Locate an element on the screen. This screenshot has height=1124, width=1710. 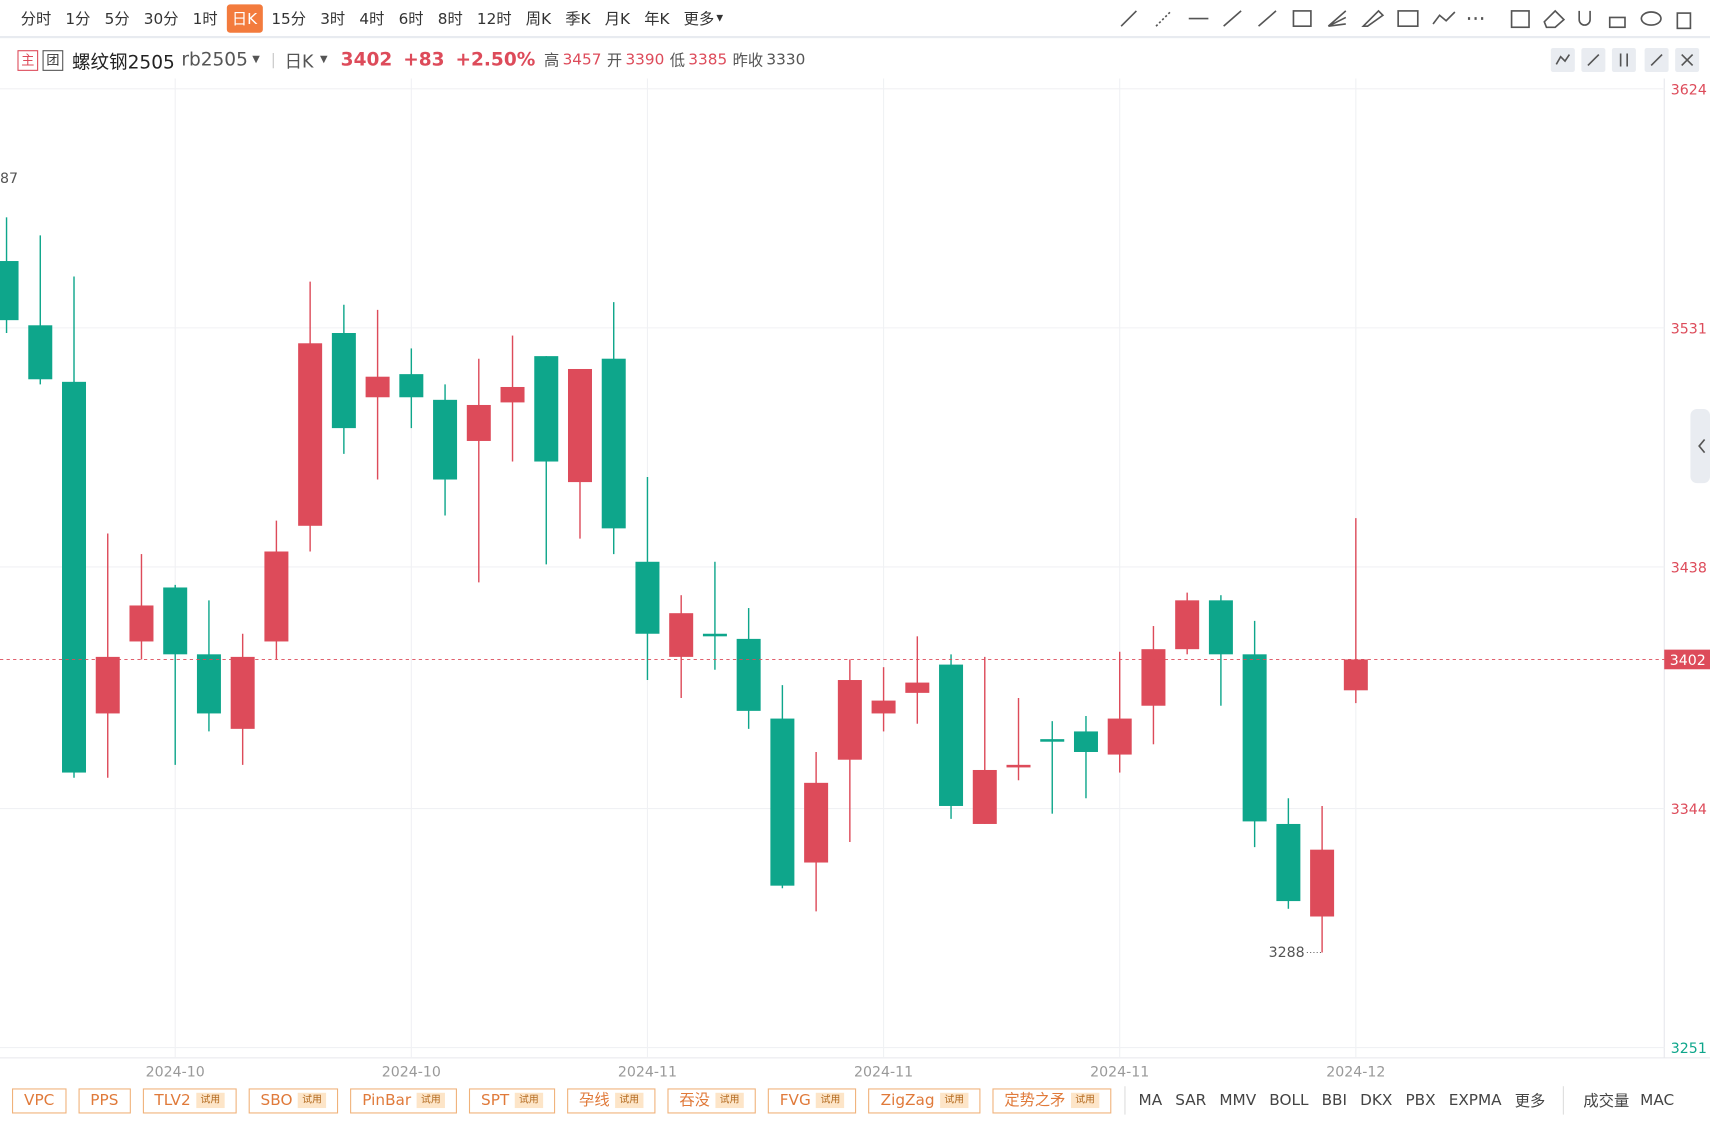
study-button: EXPMA is located at coordinates (1475, 1100).